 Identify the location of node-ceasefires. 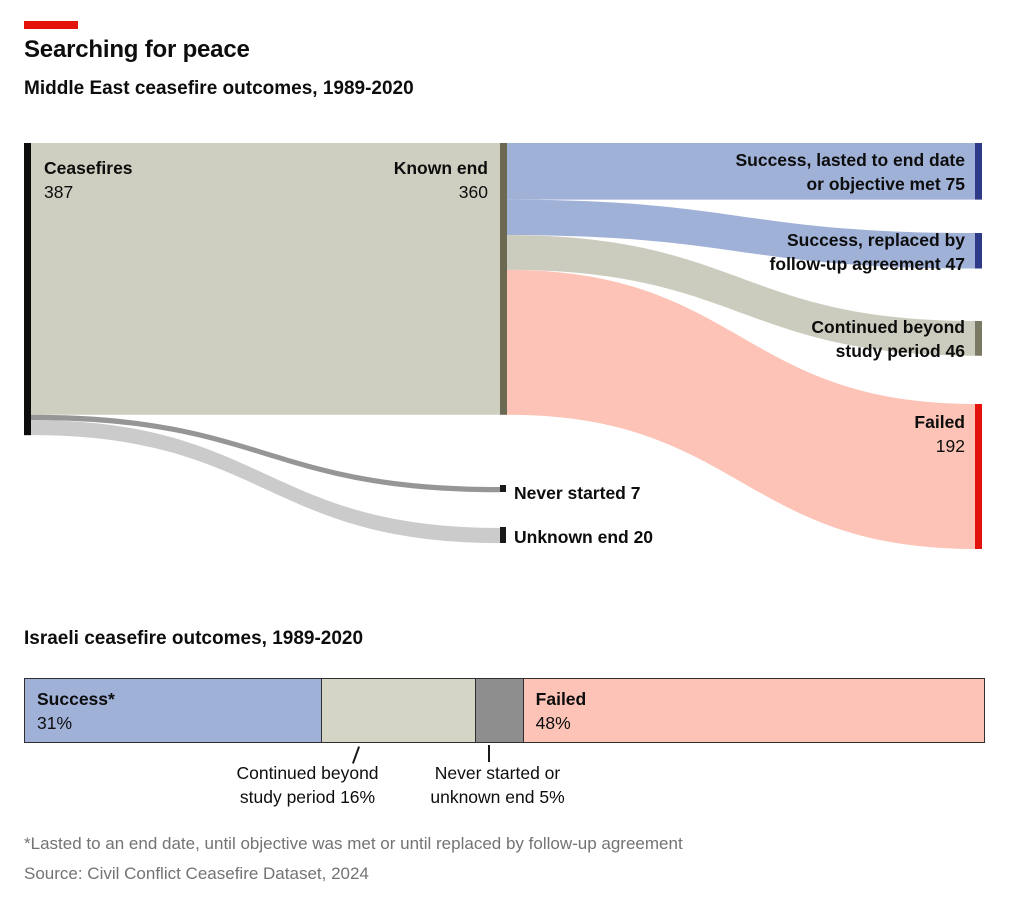
(27, 289).